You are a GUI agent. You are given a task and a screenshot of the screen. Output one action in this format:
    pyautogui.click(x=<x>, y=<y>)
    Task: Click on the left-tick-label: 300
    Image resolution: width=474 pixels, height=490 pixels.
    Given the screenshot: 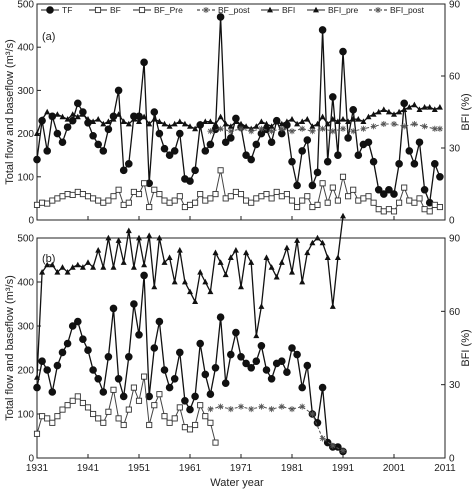 What is the action you would take?
    pyautogui.click(x=25, y=91)
    